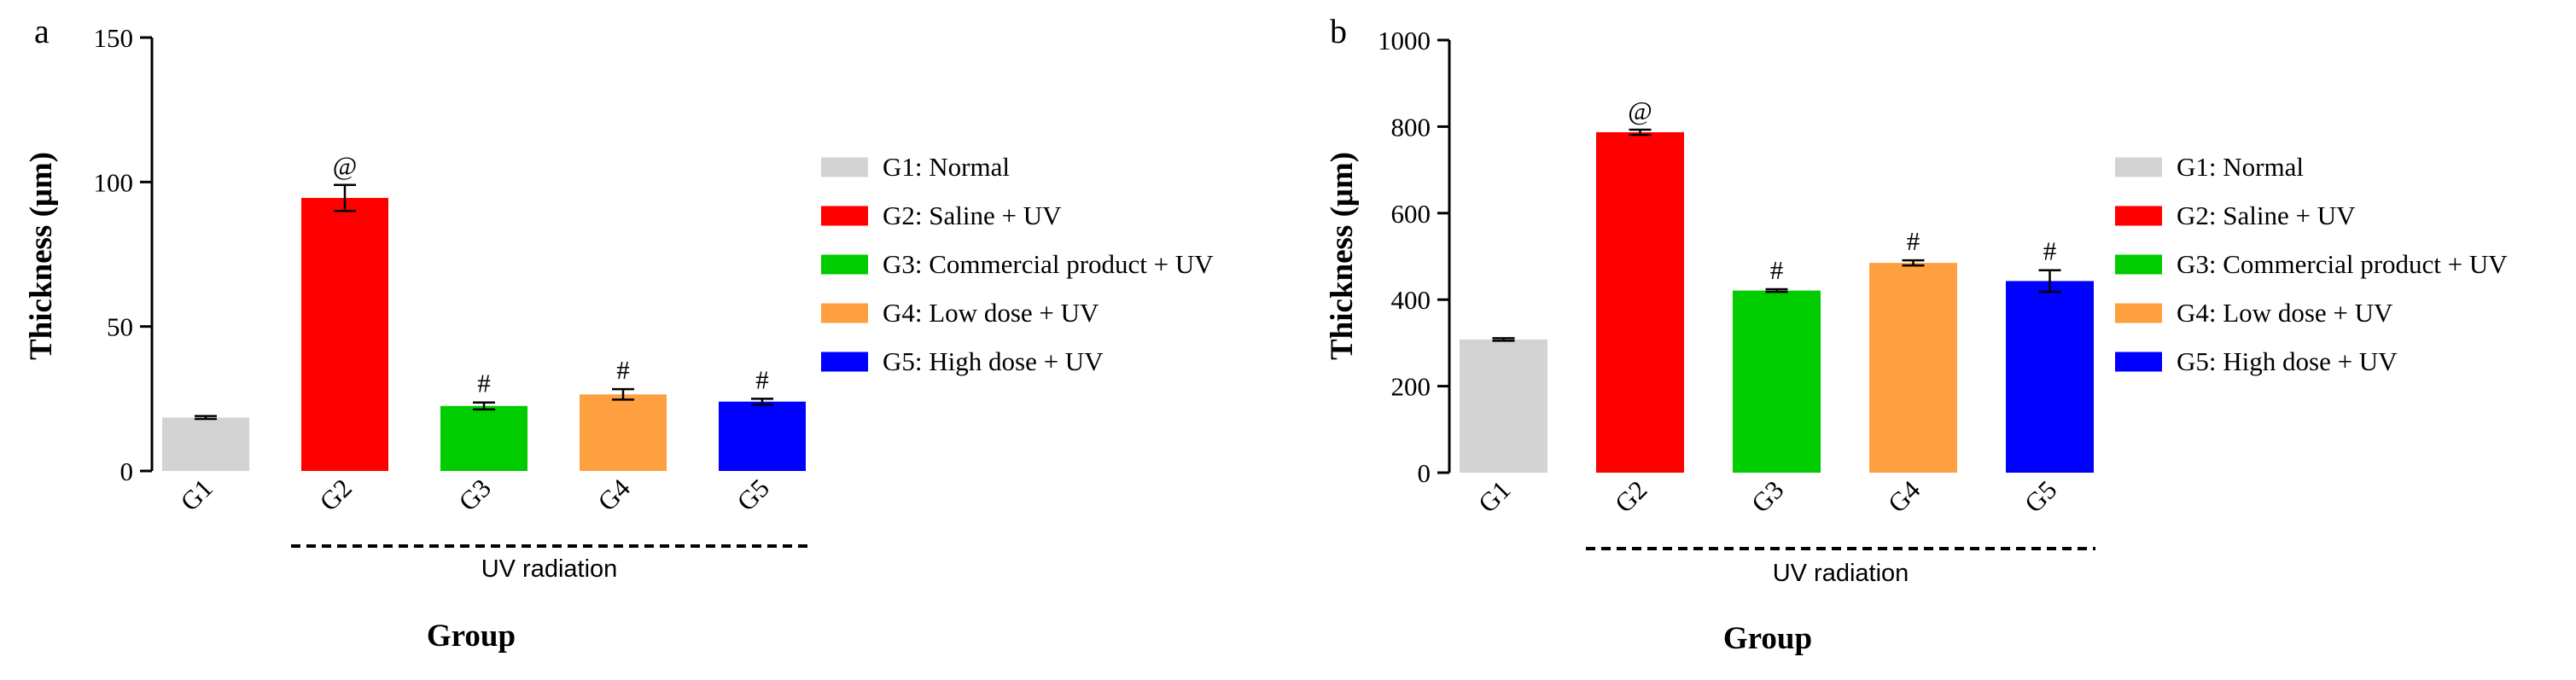  Describe the element at coordinates (114, 182) in the screenshot. I see `y-tick-label: 100` at that location.